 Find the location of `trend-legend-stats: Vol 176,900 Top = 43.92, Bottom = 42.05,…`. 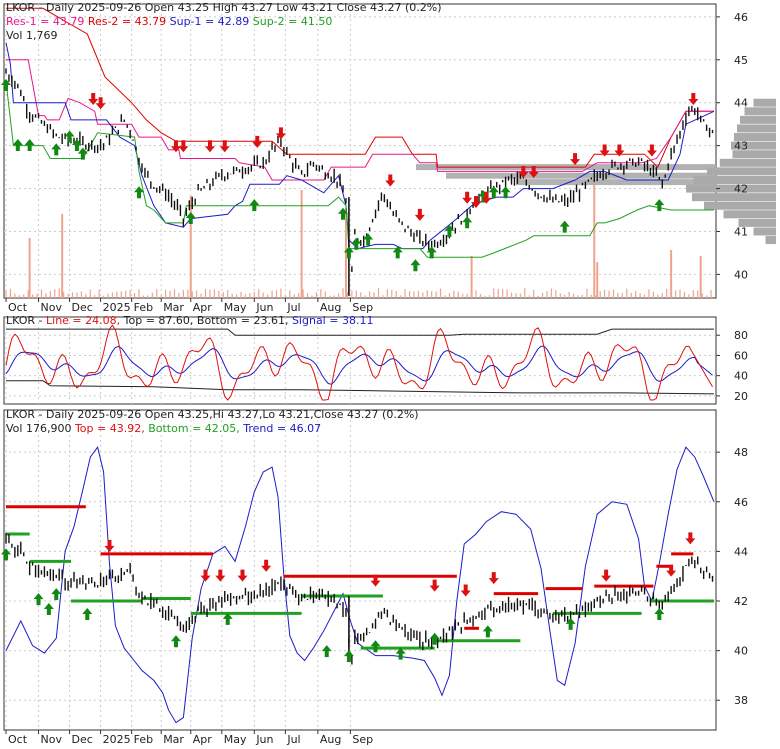

trend-legend-stats: Vol 176,900 Top = 43.92, Bottom = 42.05,… is located at coordinates (163, 428).